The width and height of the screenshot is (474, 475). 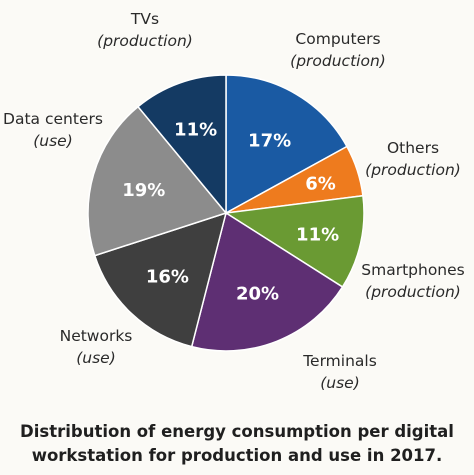 What do you see at coordinates (144, 19) in the screenshot?
I see `pie-category-name: TVs` at bounding box center [144, 19].